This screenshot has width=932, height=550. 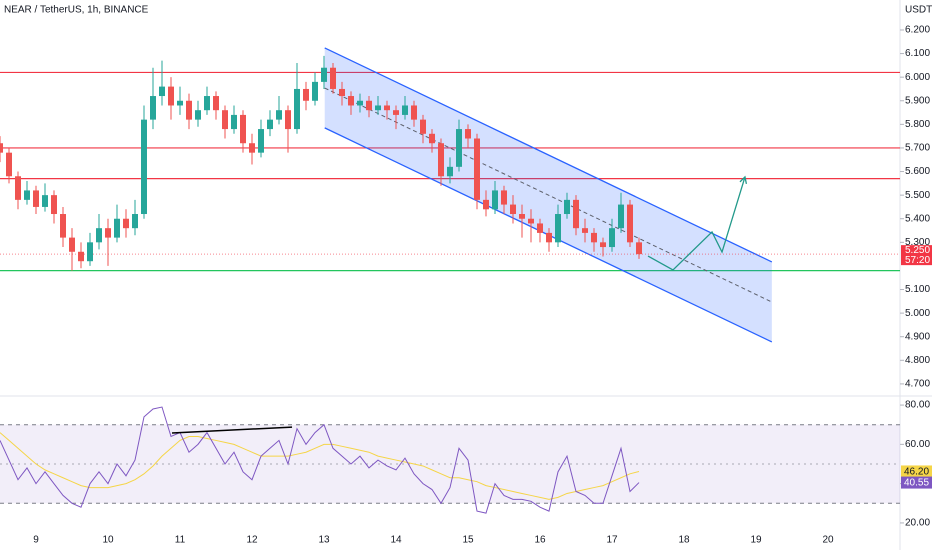 What do you see at coordinates (468, 540) in the screenshot?
I see `x-tick-label: 15` at bounding box center [468, 540].